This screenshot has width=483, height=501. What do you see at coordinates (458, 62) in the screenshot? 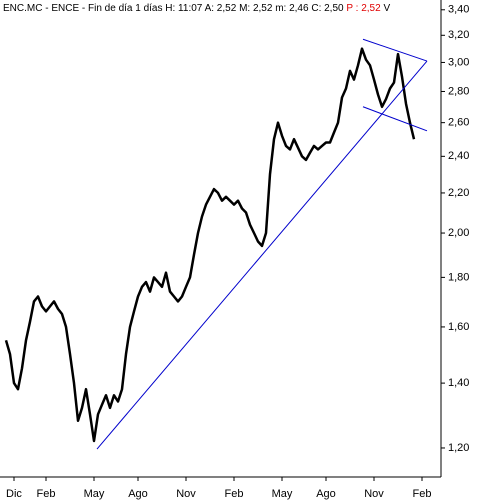
I see `y-tick-label: 3,00` at bounding box center [458, 62].